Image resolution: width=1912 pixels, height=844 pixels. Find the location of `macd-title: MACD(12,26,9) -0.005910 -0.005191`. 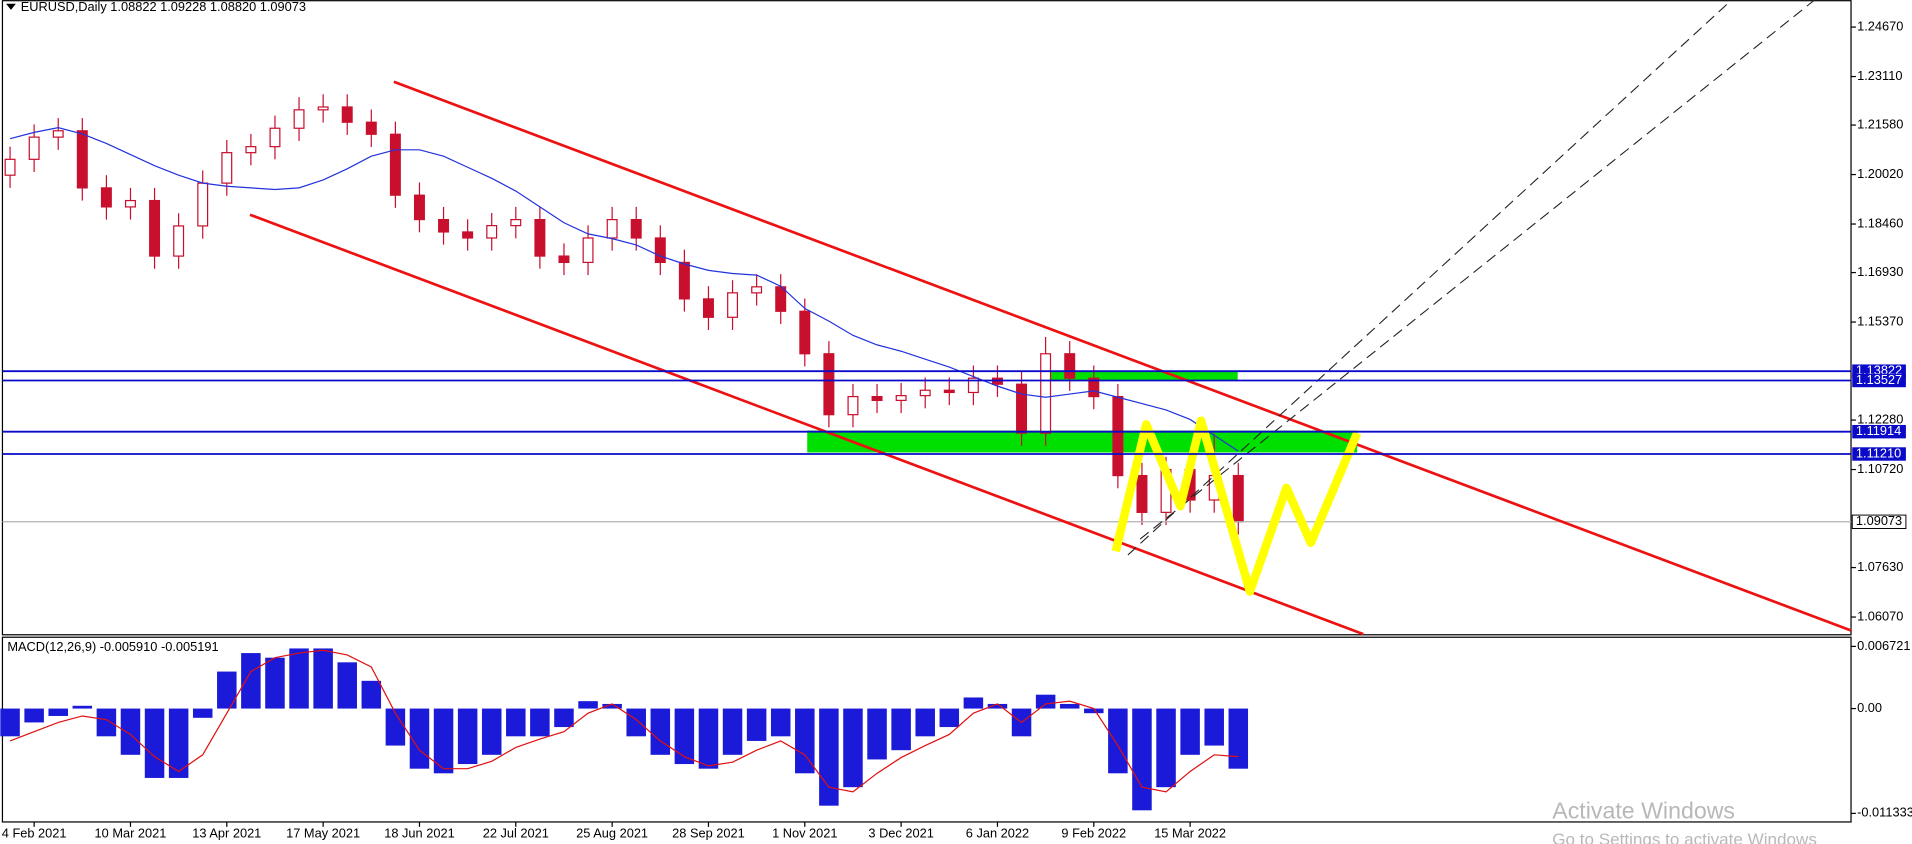

macd-title: MACD(12,26,9) -0.005910 -0.005191 is located at coordinates (112, 646).